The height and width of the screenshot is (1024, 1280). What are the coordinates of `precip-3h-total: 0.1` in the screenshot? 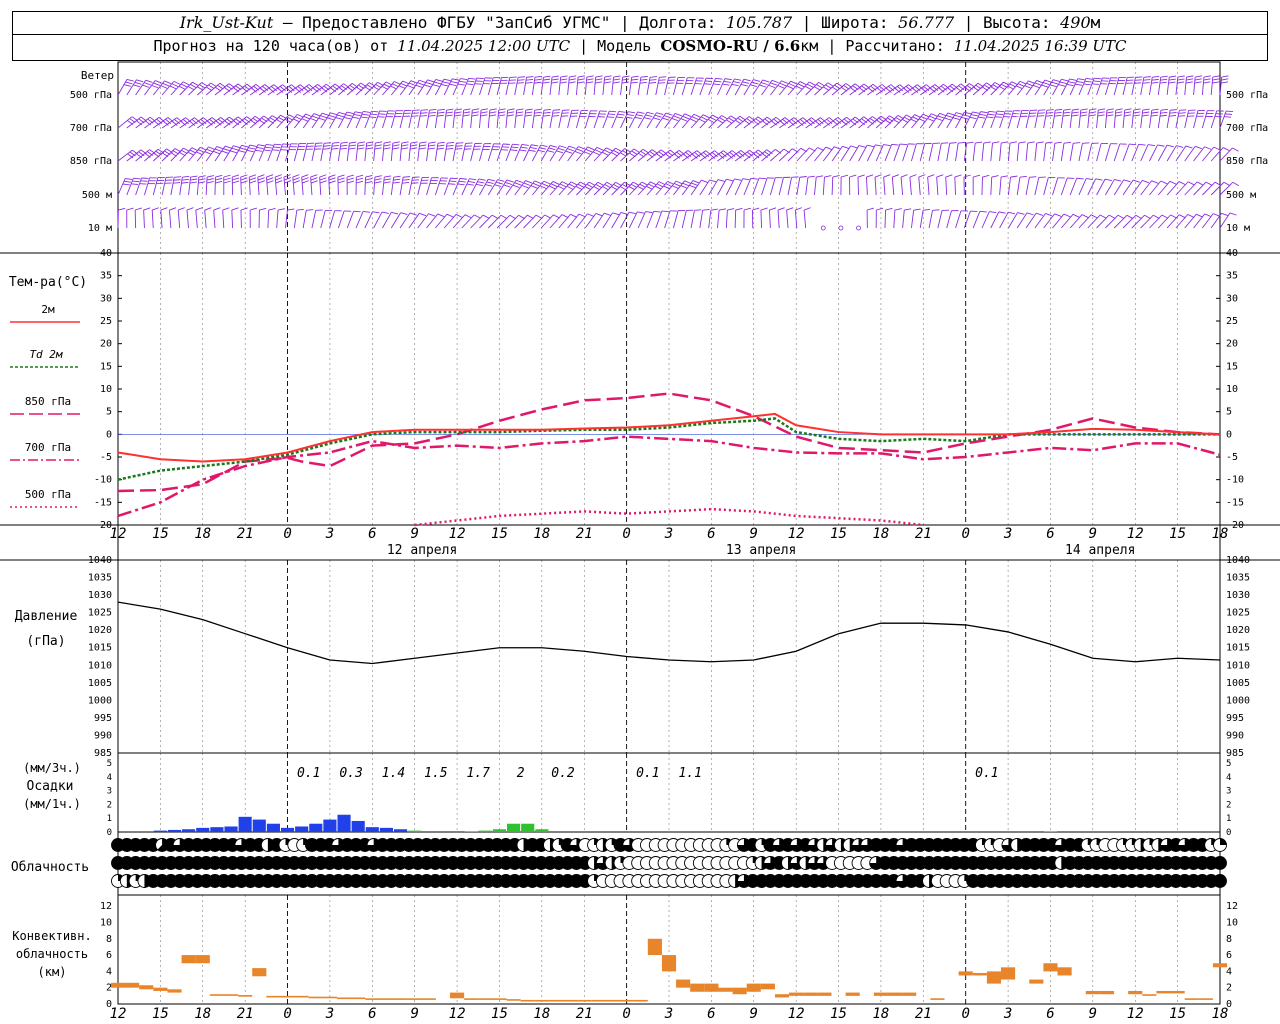 It's located at (308, 773).